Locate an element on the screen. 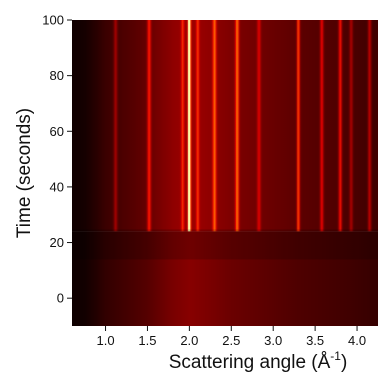 The width and height of the screenshot is (383, 374). y-tick-label: 40 is located at coordinates (57, 186).